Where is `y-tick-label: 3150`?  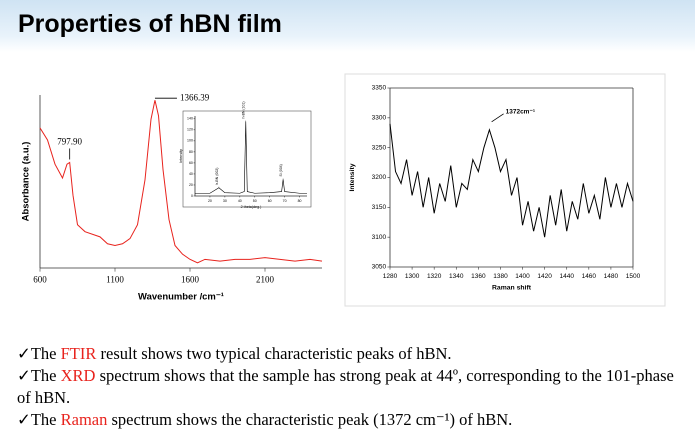
y-tick-label: 3150 is located at coordinates (379, 207).